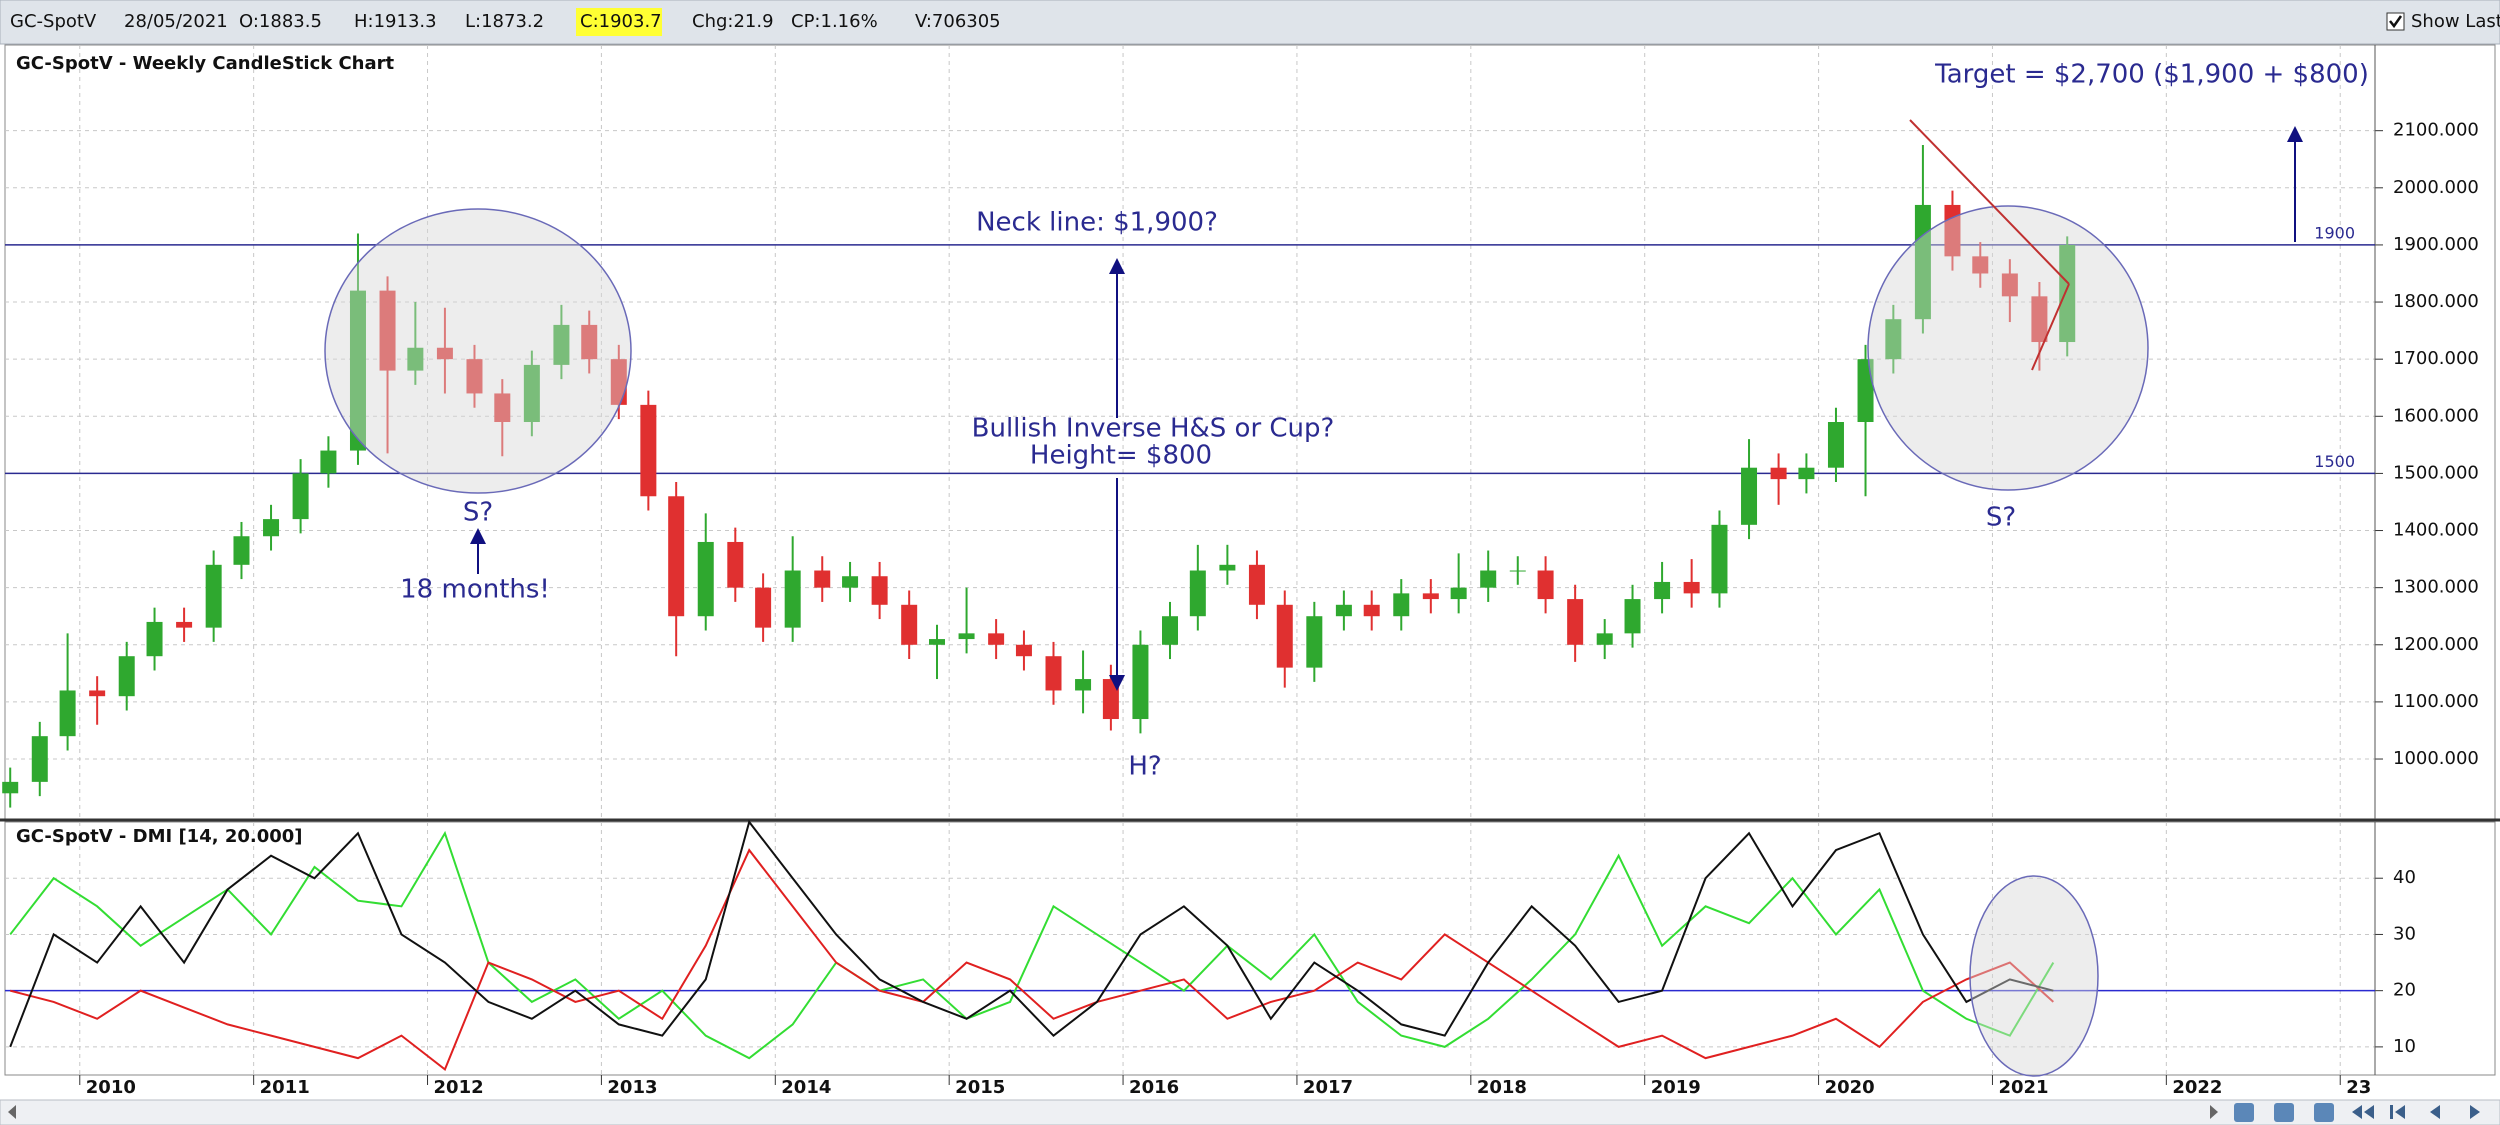 This screenshot has height=1125, width=2500. Describe the element at coordinates (2436, 758) in the screenshot. I see `y-tick-label: 1000.000` at that location.